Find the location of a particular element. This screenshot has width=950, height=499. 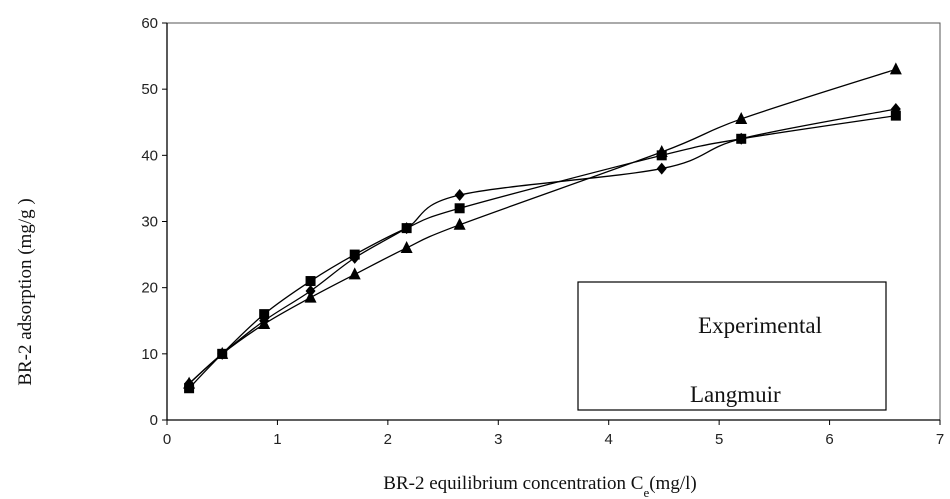

y-tick-label: 40 is located at coordinates (149, 155).